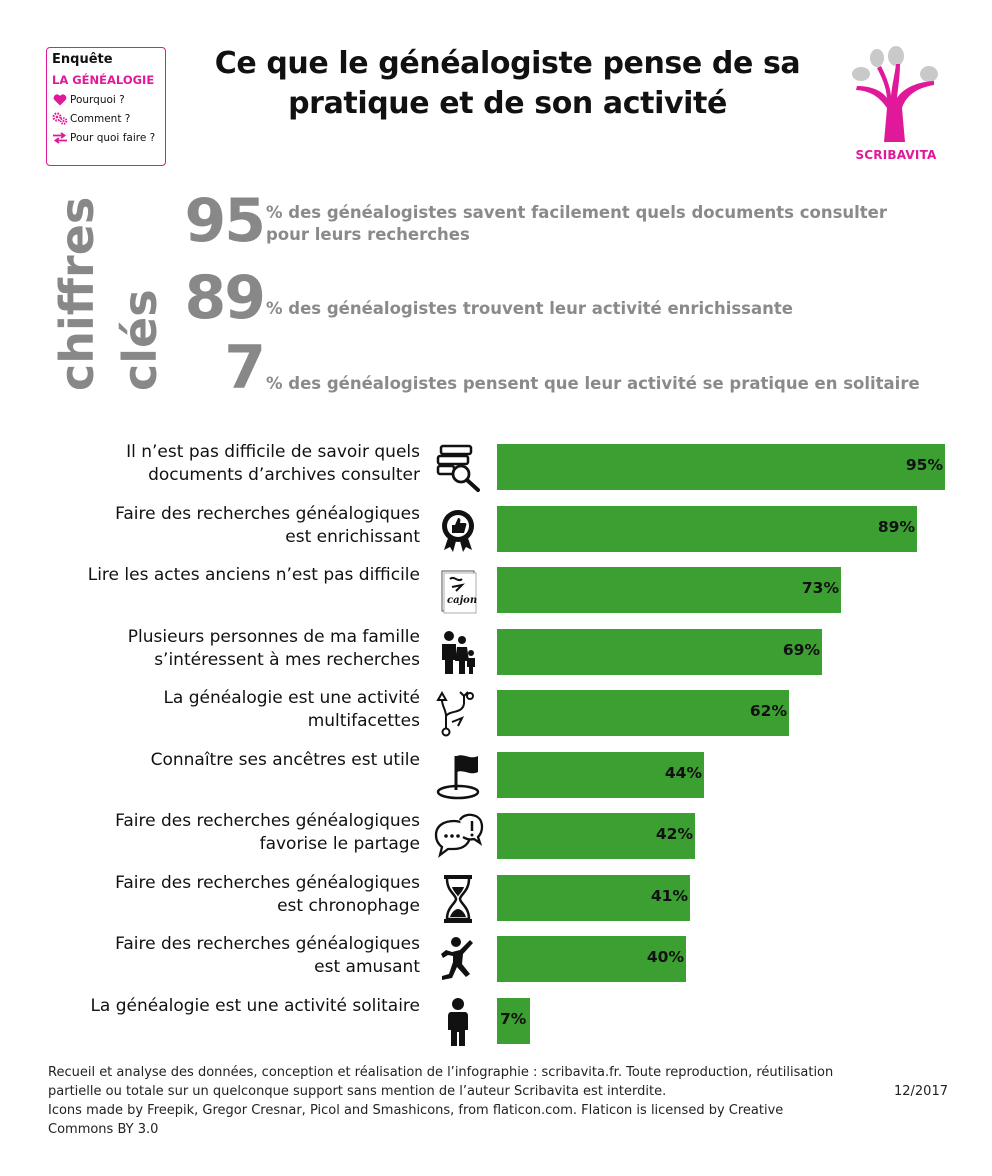 This screenshot has width=992, height=1176. I want to click on old-document-icon: cajon, so click(458, 591).